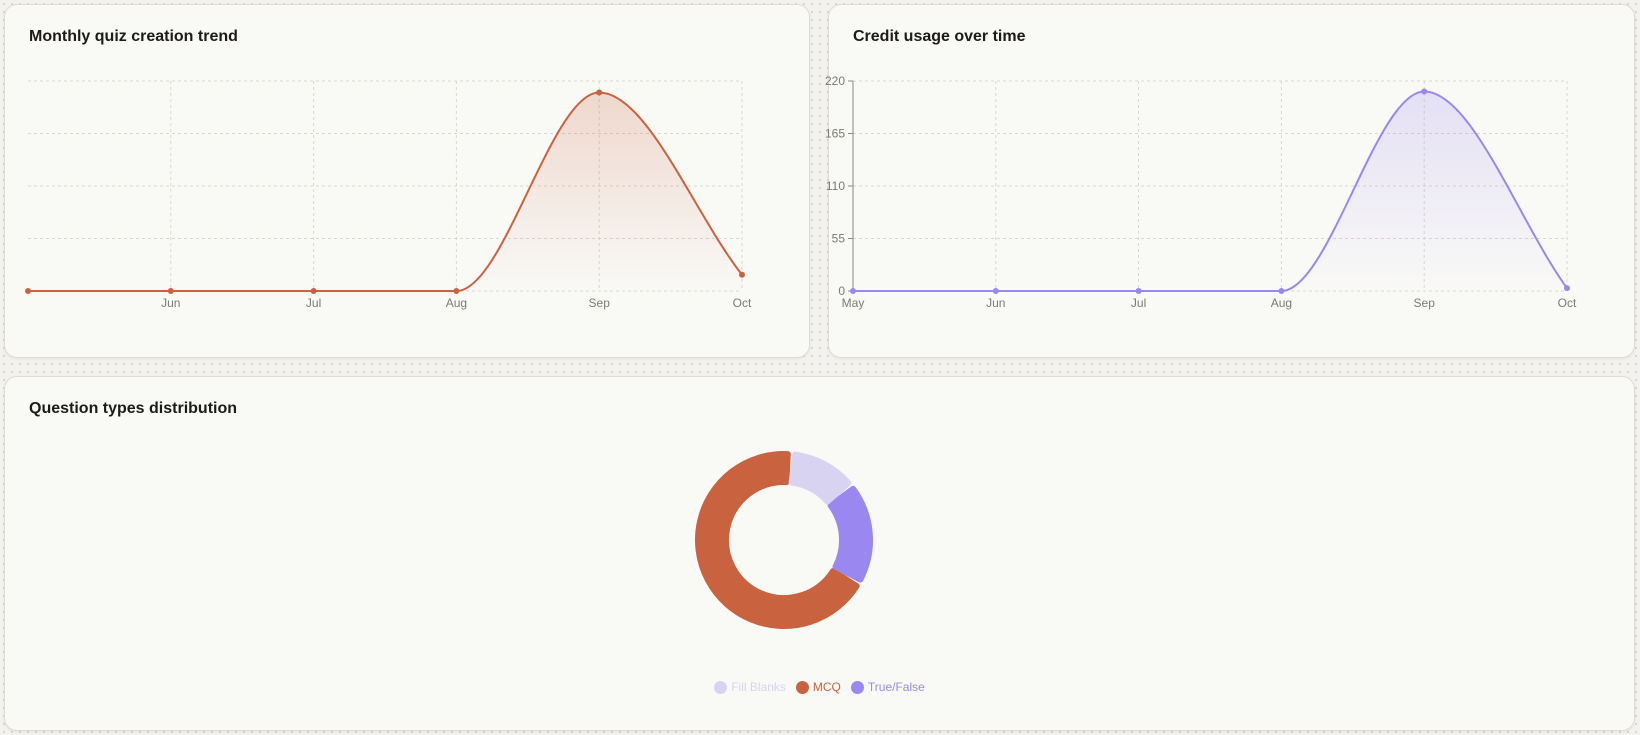 The height and width of the screenshot is (735, 1640). Describe the element at coordinates (835, 134) in the screenshot. I see `y-tick-label: 165` at that location.